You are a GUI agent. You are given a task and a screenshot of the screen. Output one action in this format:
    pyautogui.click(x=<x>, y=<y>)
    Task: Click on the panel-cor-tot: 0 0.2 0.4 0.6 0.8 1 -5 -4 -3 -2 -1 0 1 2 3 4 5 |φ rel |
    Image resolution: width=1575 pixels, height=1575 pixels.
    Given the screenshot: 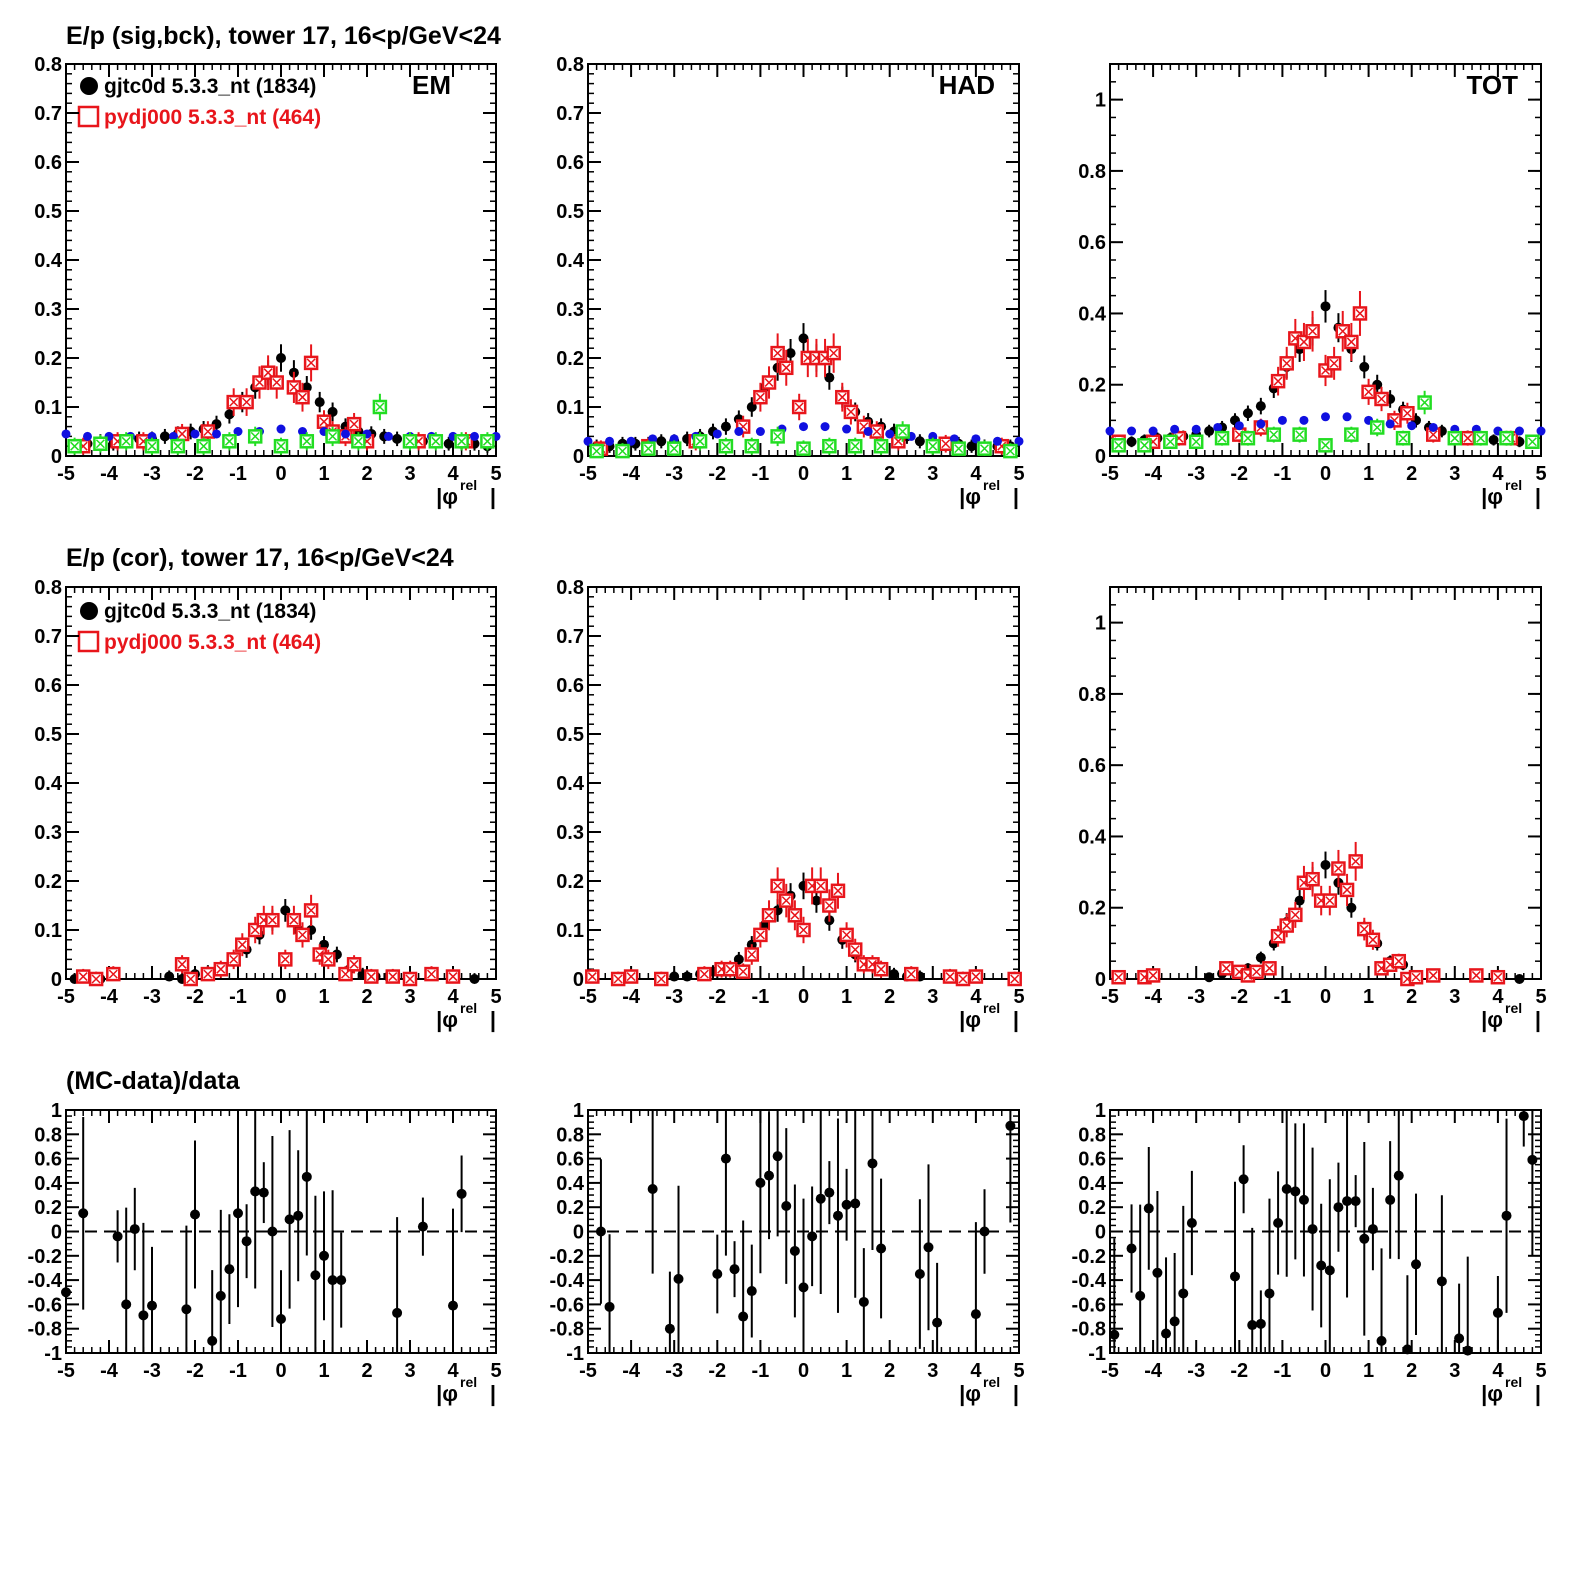 What is the action you would take?
    pyautogui.click(x=1312, y=809)
    